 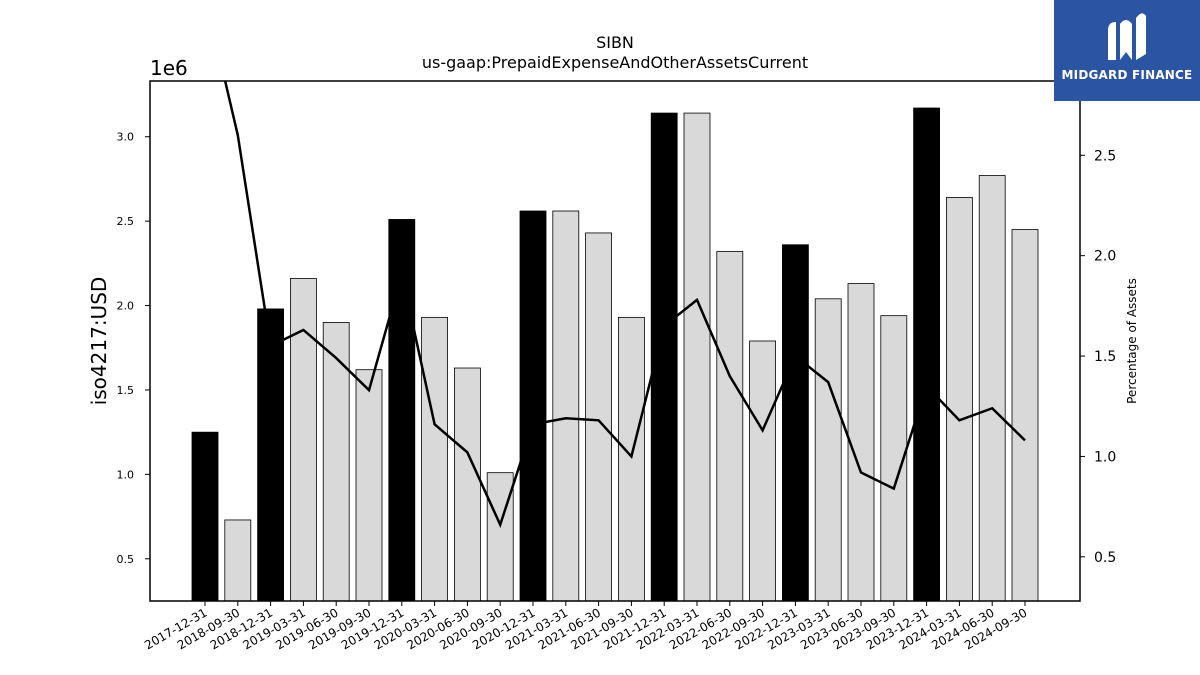 I want to click on y2-tick-label: 0.5, so click(x=1105, y=558).